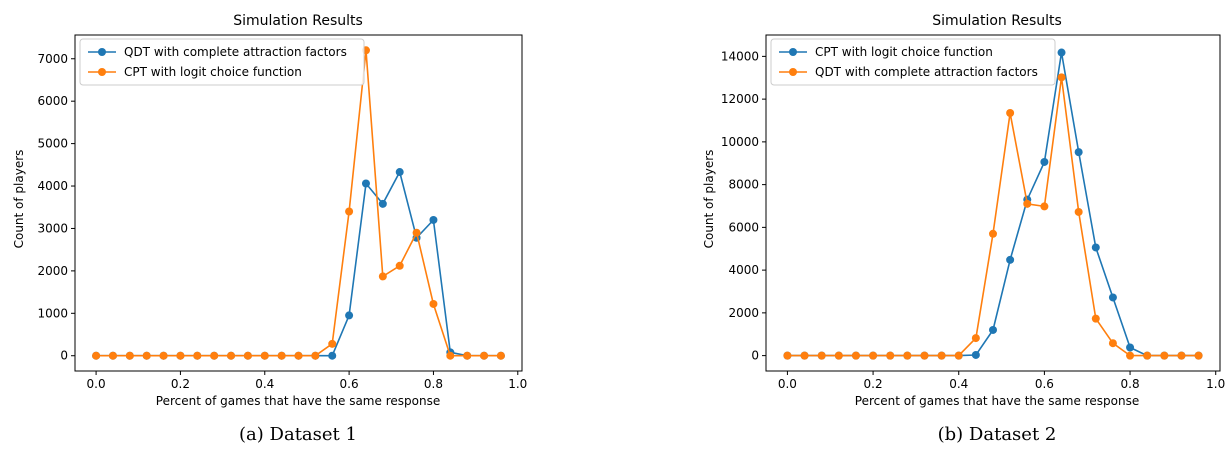 Image resolution: width=1228 pixels, height=454 pixels. Describe the element at coordinates (264, 384) in the screenshot. I see `x-tick-label: 0.4` at that location.